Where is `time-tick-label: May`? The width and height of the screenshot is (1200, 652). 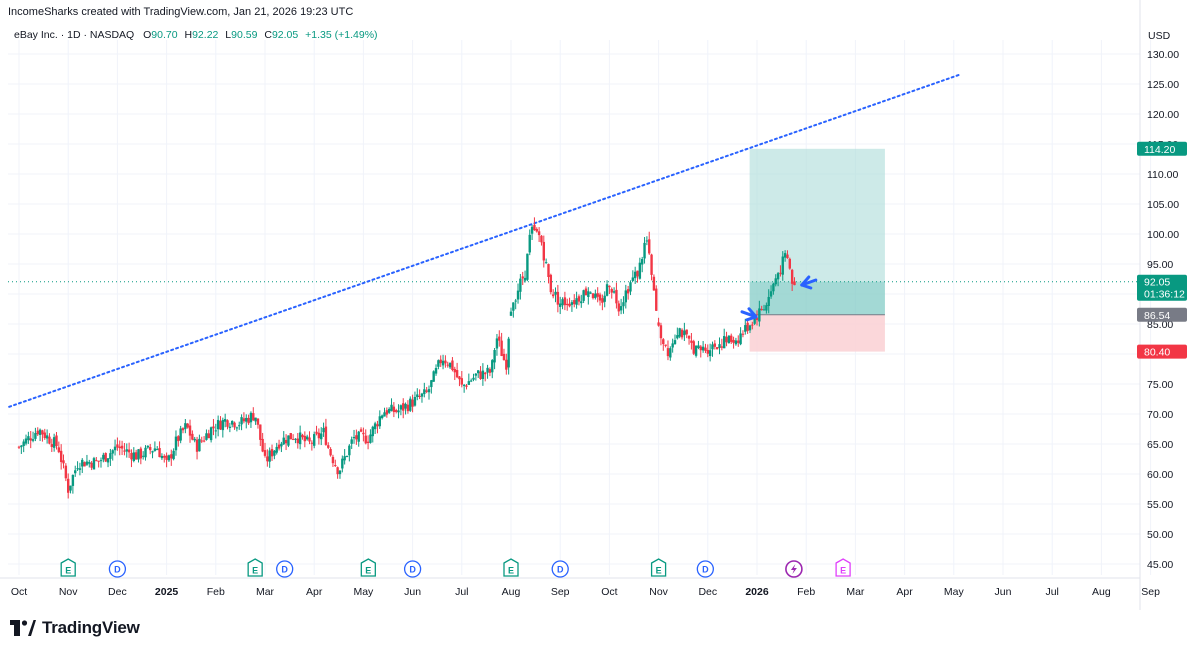
time-tick-label: May is located at coordinates (363, 592).